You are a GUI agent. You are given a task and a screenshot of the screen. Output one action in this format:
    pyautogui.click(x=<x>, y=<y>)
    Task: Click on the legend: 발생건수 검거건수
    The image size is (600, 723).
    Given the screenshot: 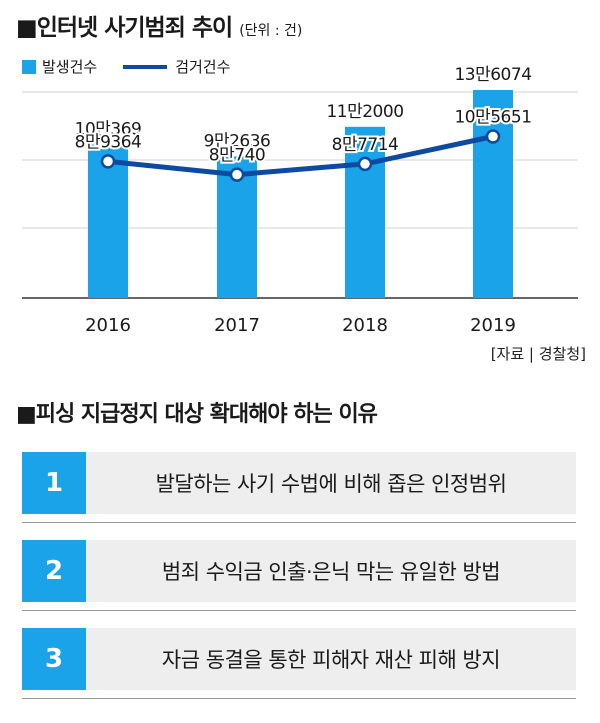 What is the action you would take?
    pyautogui.click(x=126, y=66)
    